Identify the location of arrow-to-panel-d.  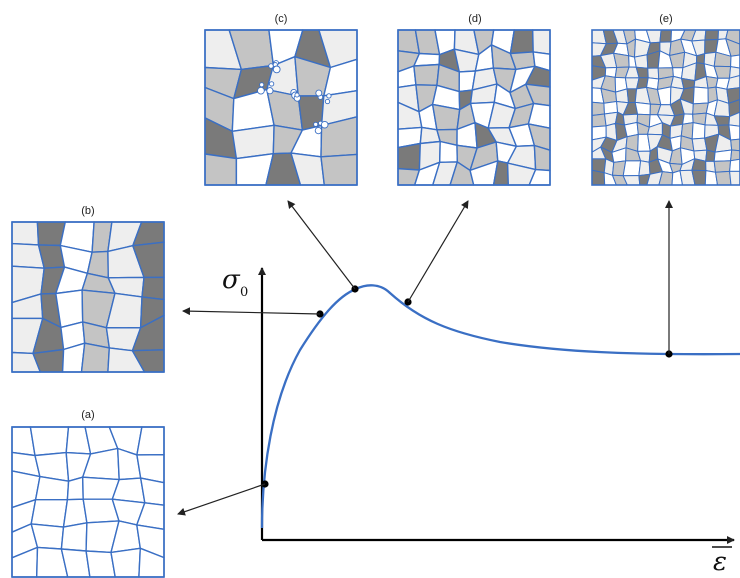
(438, 251).